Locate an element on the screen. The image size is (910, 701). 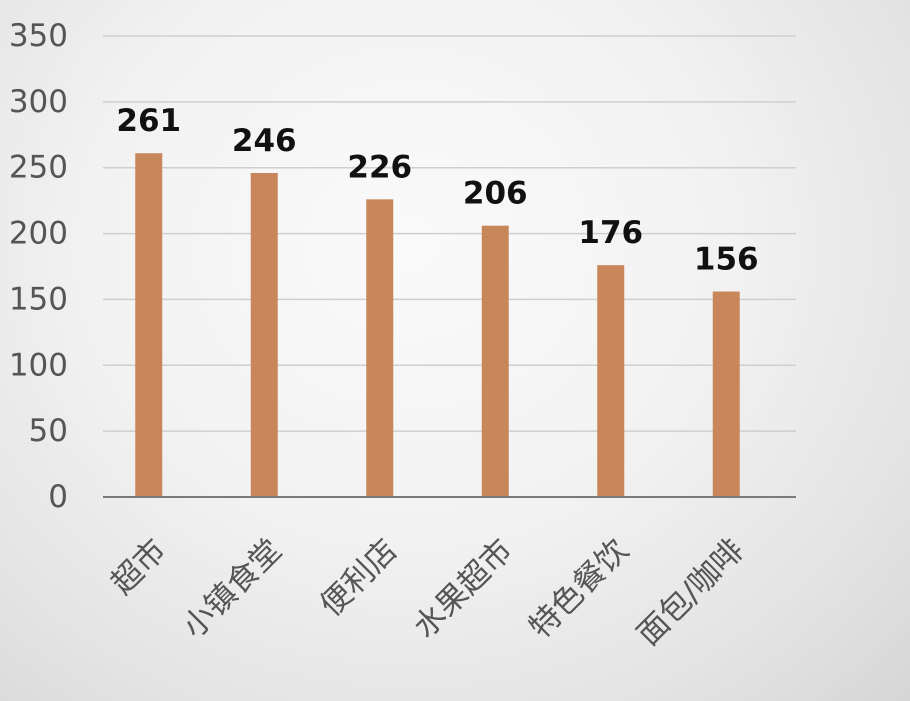
y-tick-label: 0 is located at coordinates (58, 497).